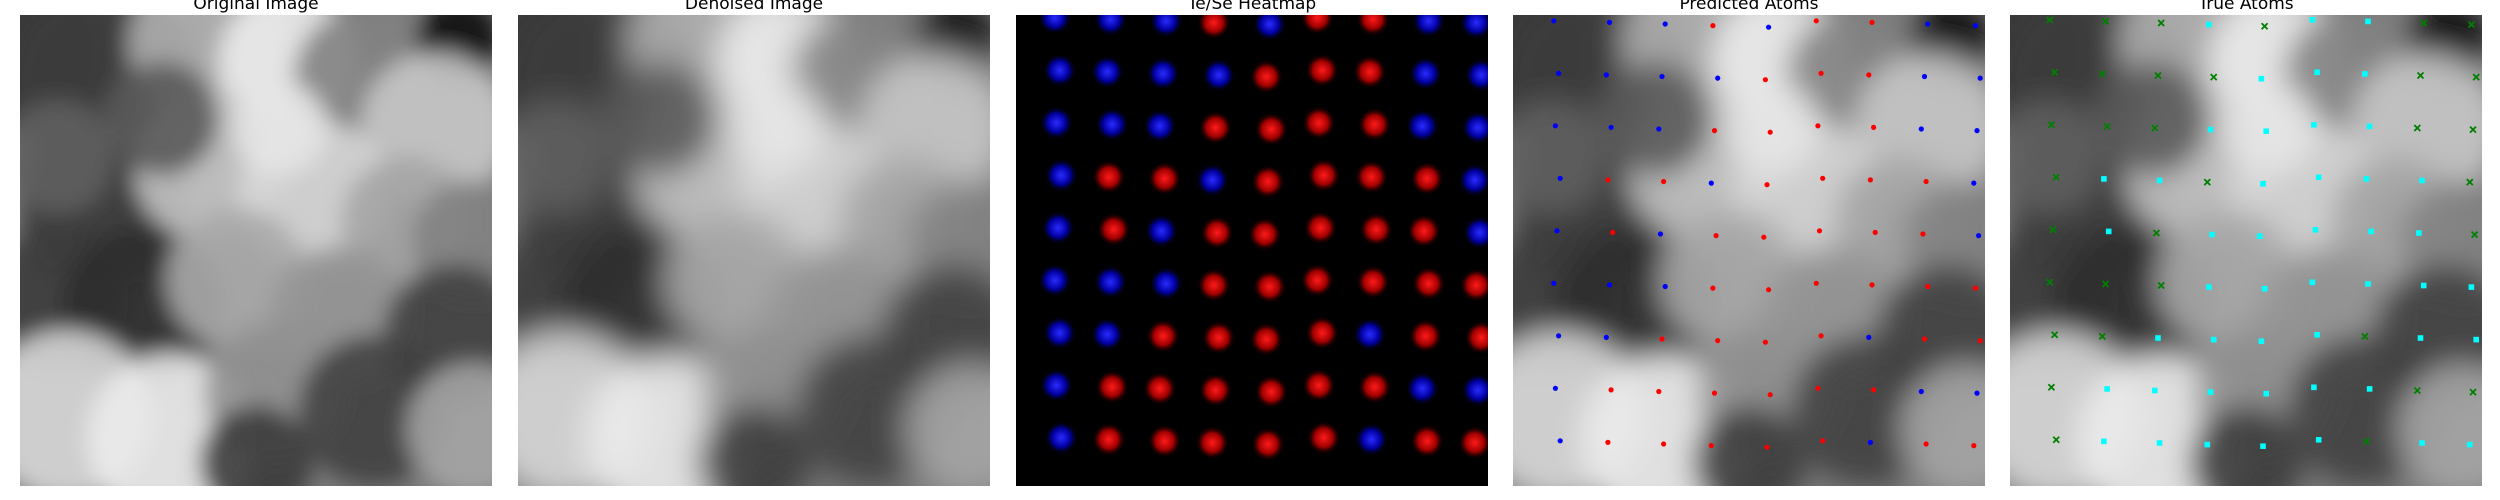 The width and height of the screenshot is (2500, 500). I want to click on panel-title: Te/Se Heatmap, so click(1252, 7).